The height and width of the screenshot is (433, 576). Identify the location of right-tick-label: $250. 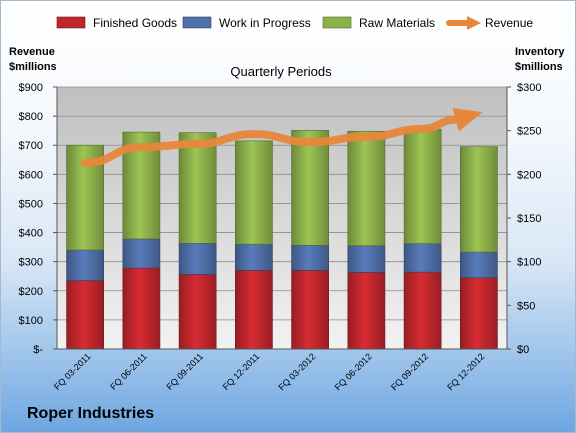
(529, 132).